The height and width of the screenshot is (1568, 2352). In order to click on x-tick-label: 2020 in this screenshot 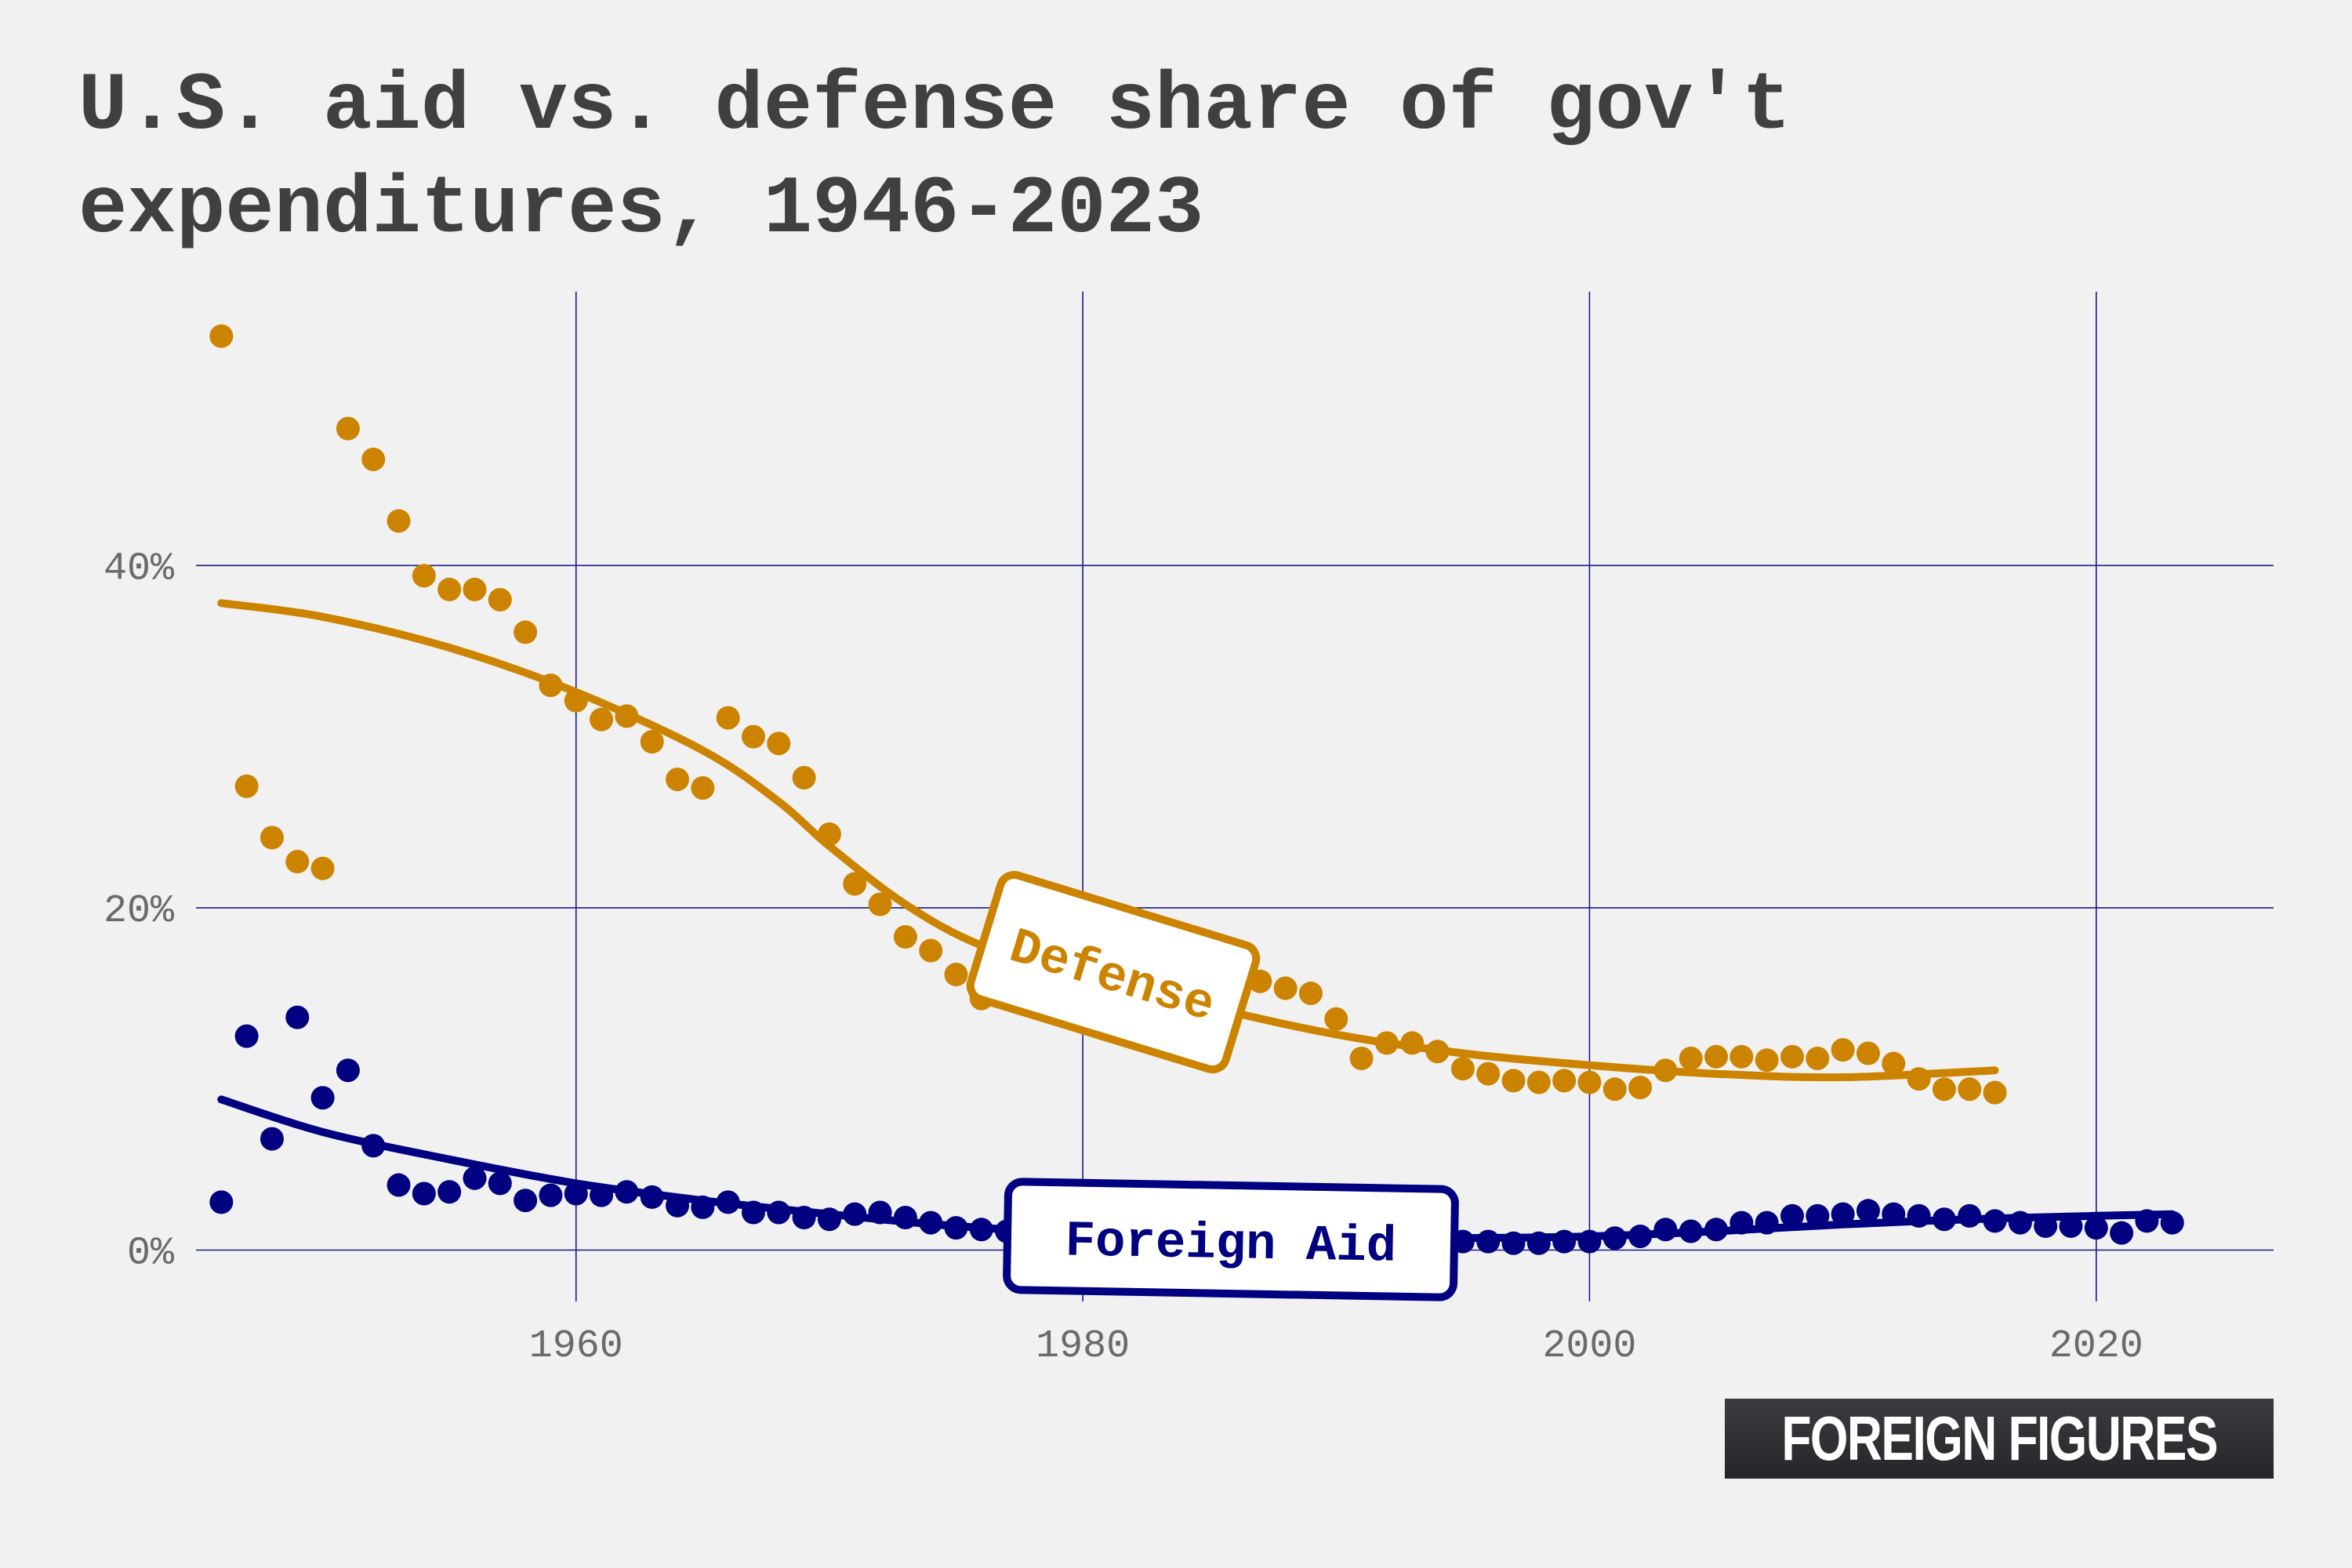, I will do `click(2096, 1346)`.